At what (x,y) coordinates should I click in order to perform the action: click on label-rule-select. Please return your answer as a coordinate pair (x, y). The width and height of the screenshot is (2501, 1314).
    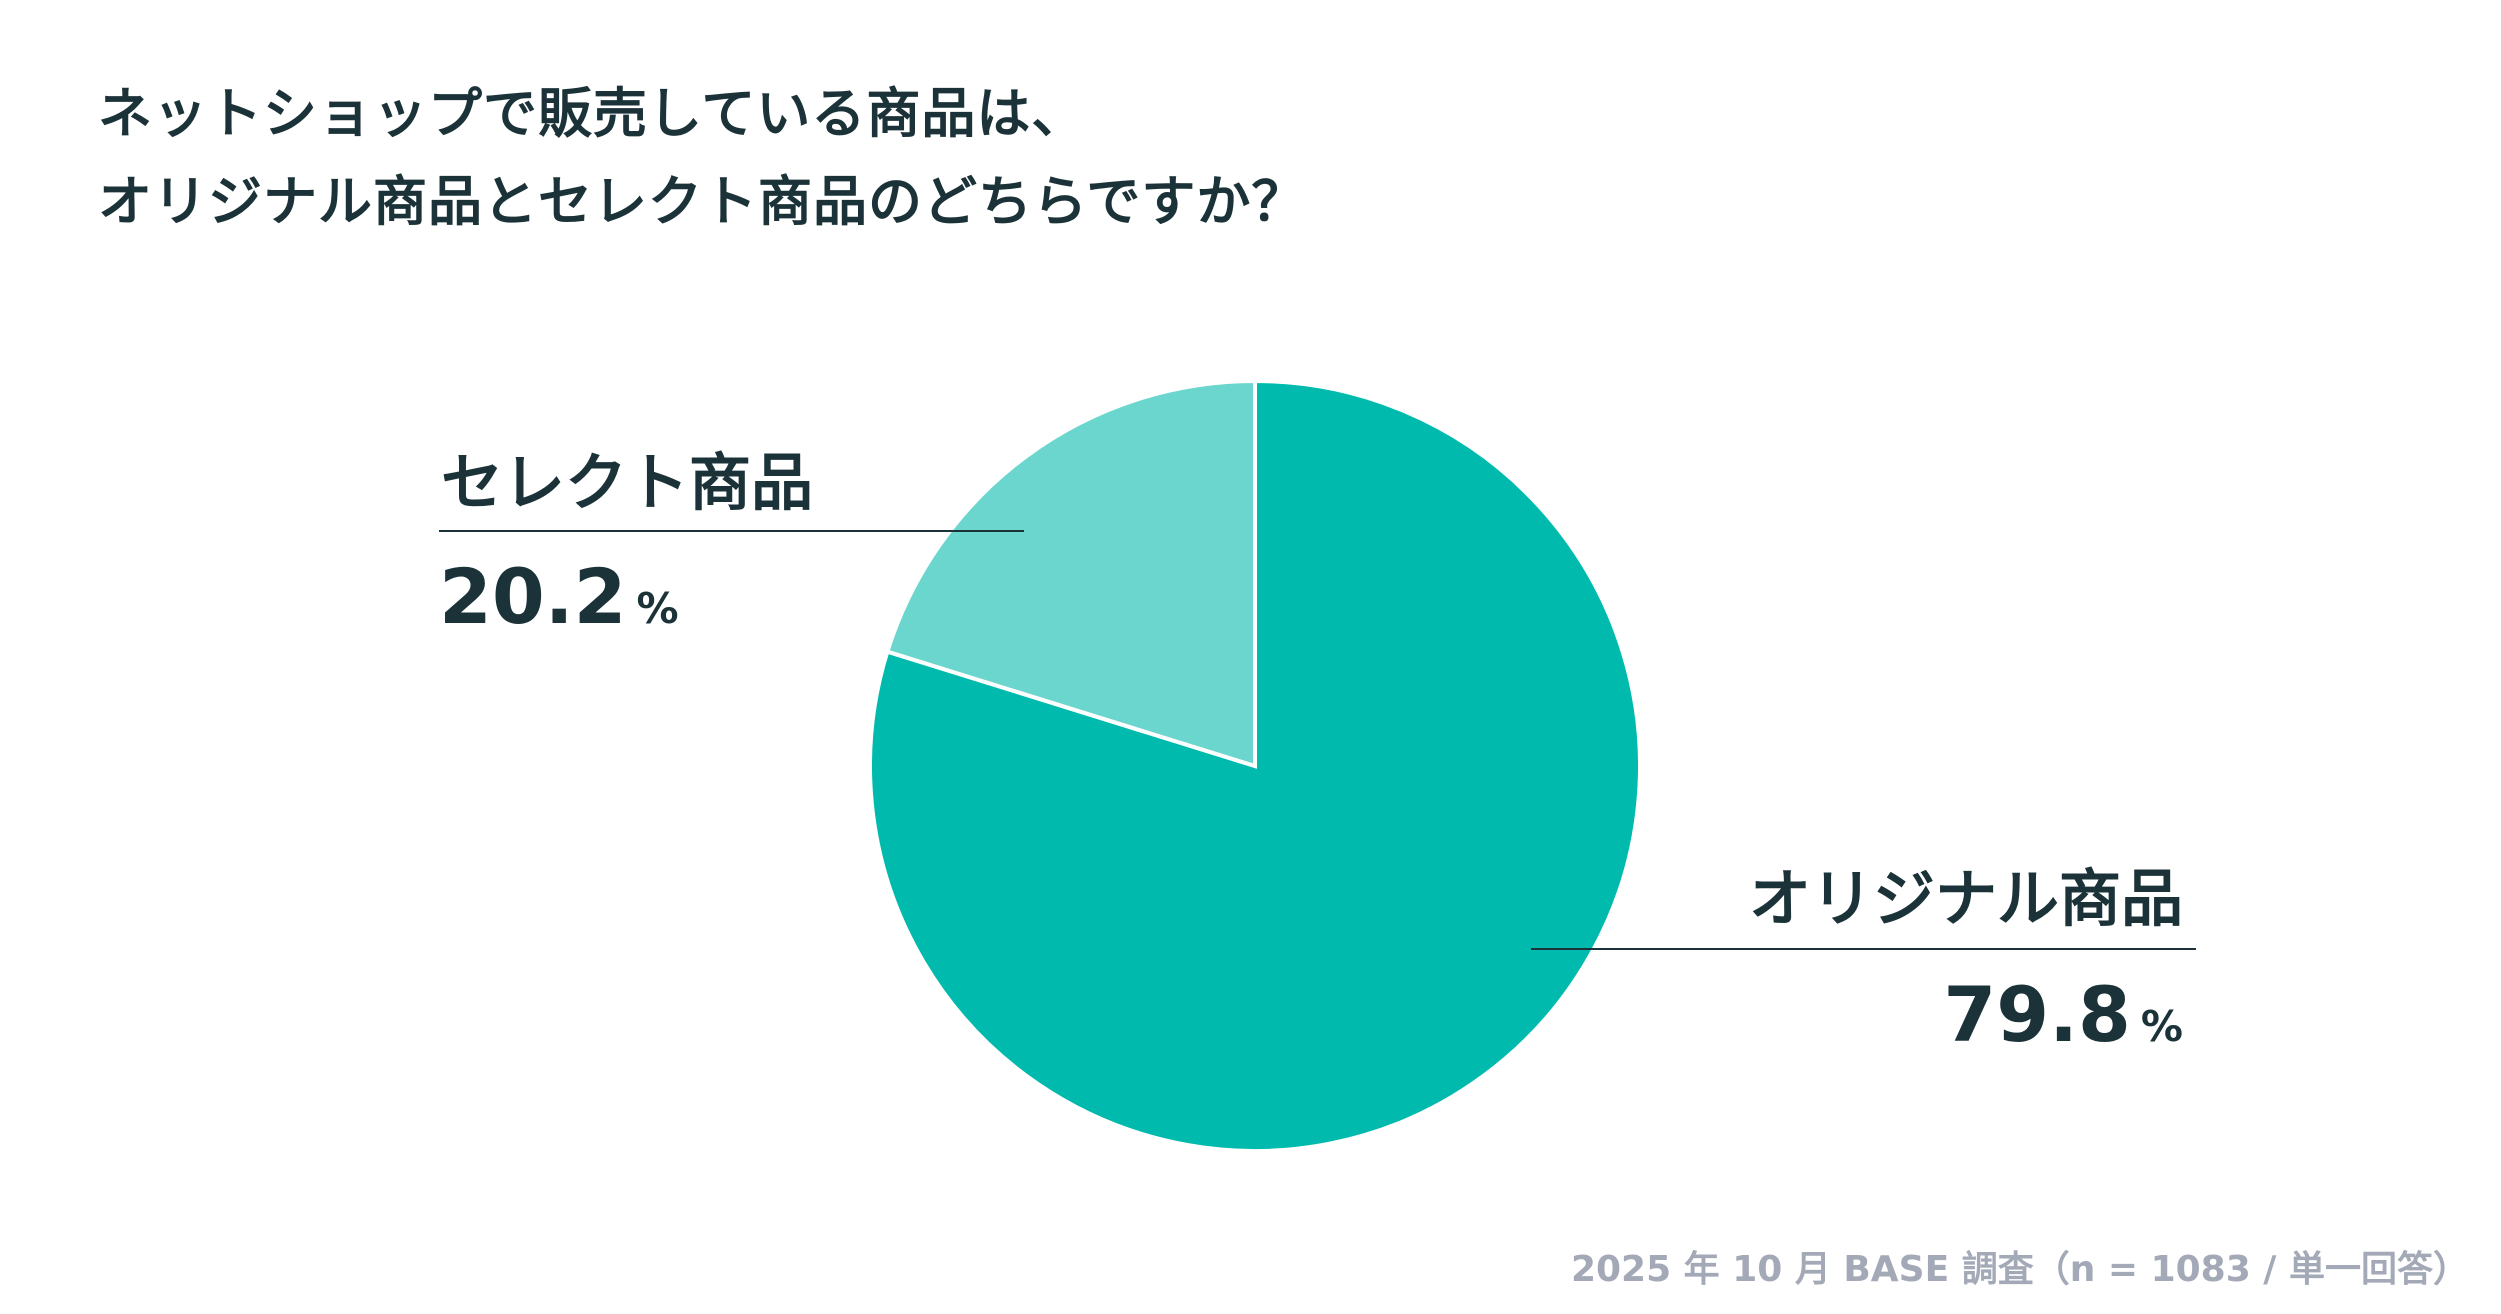
    Looking at the image, I should click on (731, 531).